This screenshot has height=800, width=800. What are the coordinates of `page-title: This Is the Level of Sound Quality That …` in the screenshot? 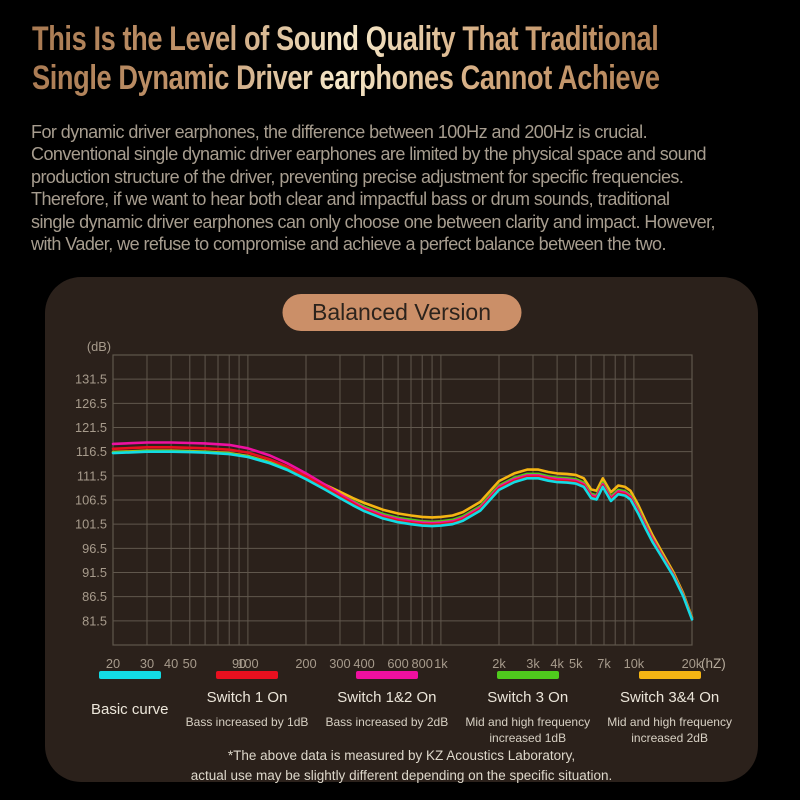 It's located at (346, 59).